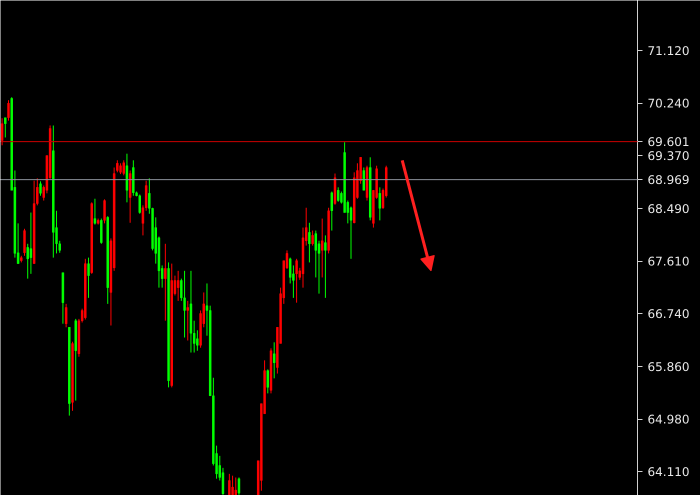  Describe the element at coordinates (669, 313) in the screenshot. I see `y-tick-label: 66.740` at that location.